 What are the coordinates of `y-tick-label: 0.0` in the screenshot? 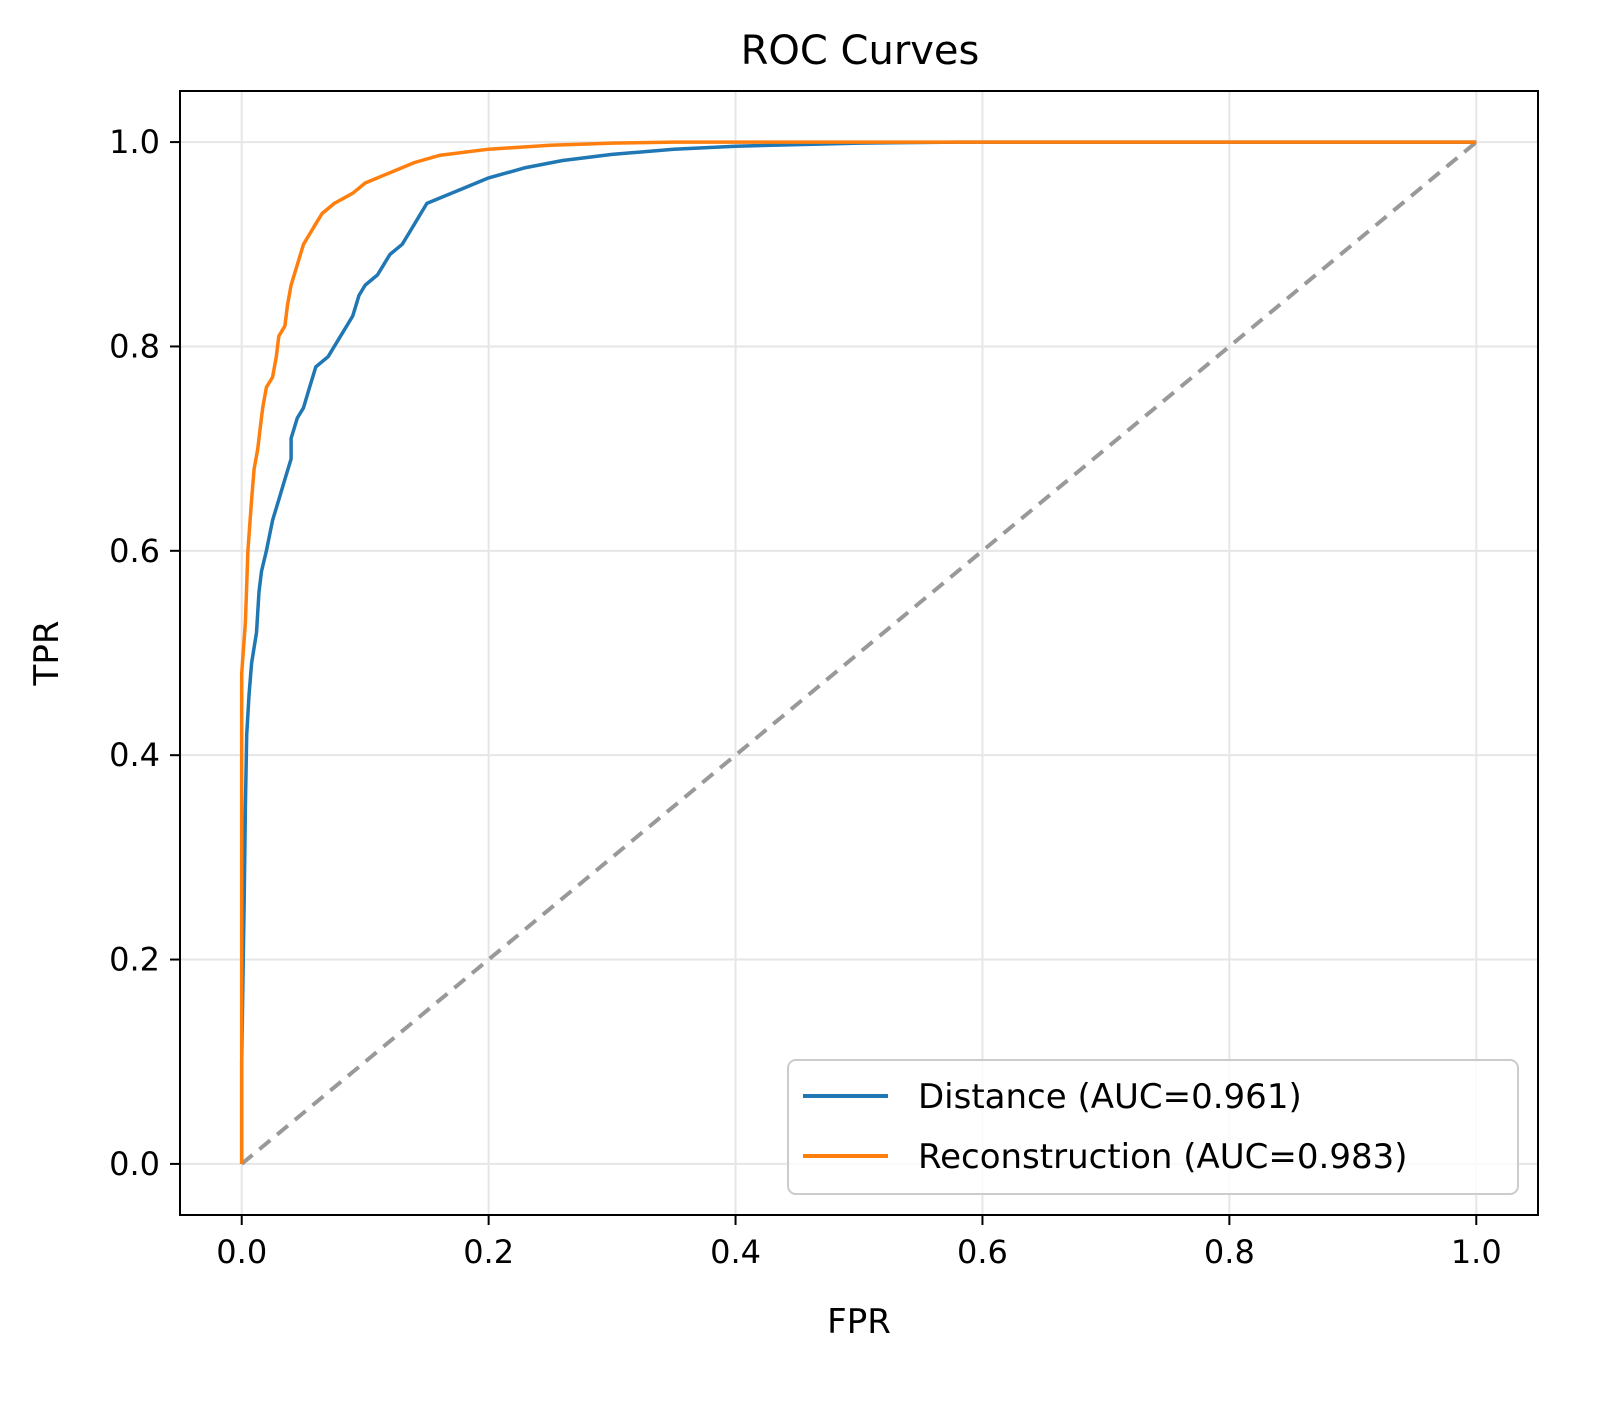 It's located at (134, 1164).